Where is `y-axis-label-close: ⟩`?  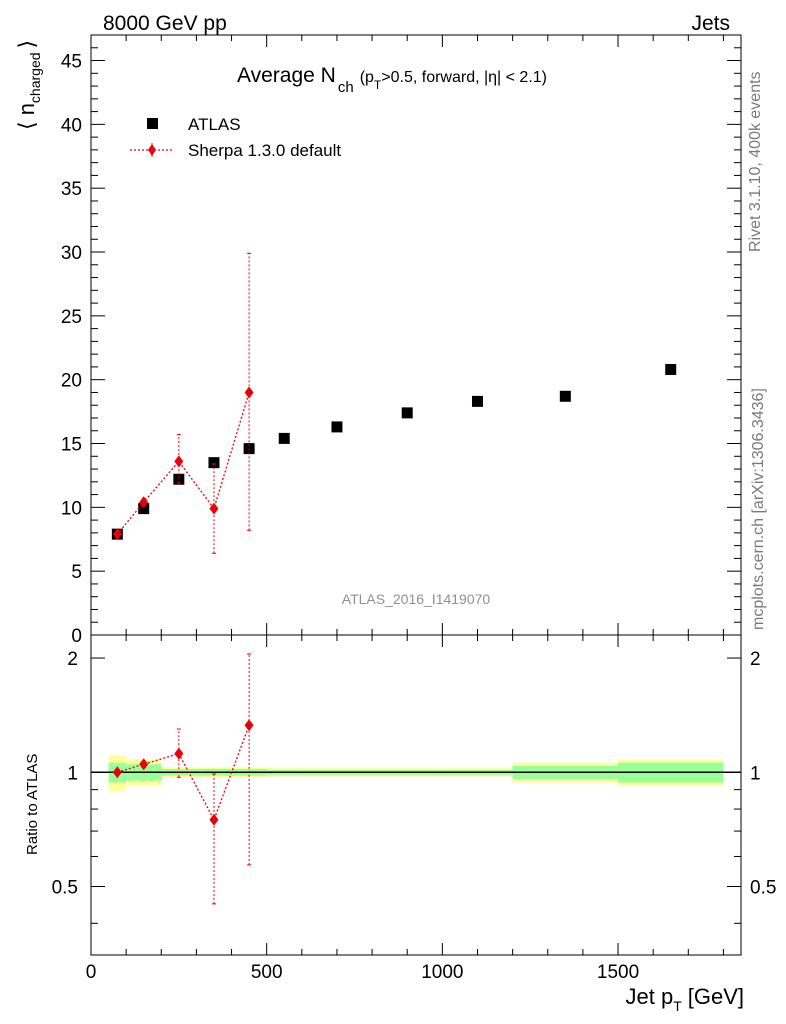
y-axis-label-close: ⟩ is located at coordinates (26, 44).